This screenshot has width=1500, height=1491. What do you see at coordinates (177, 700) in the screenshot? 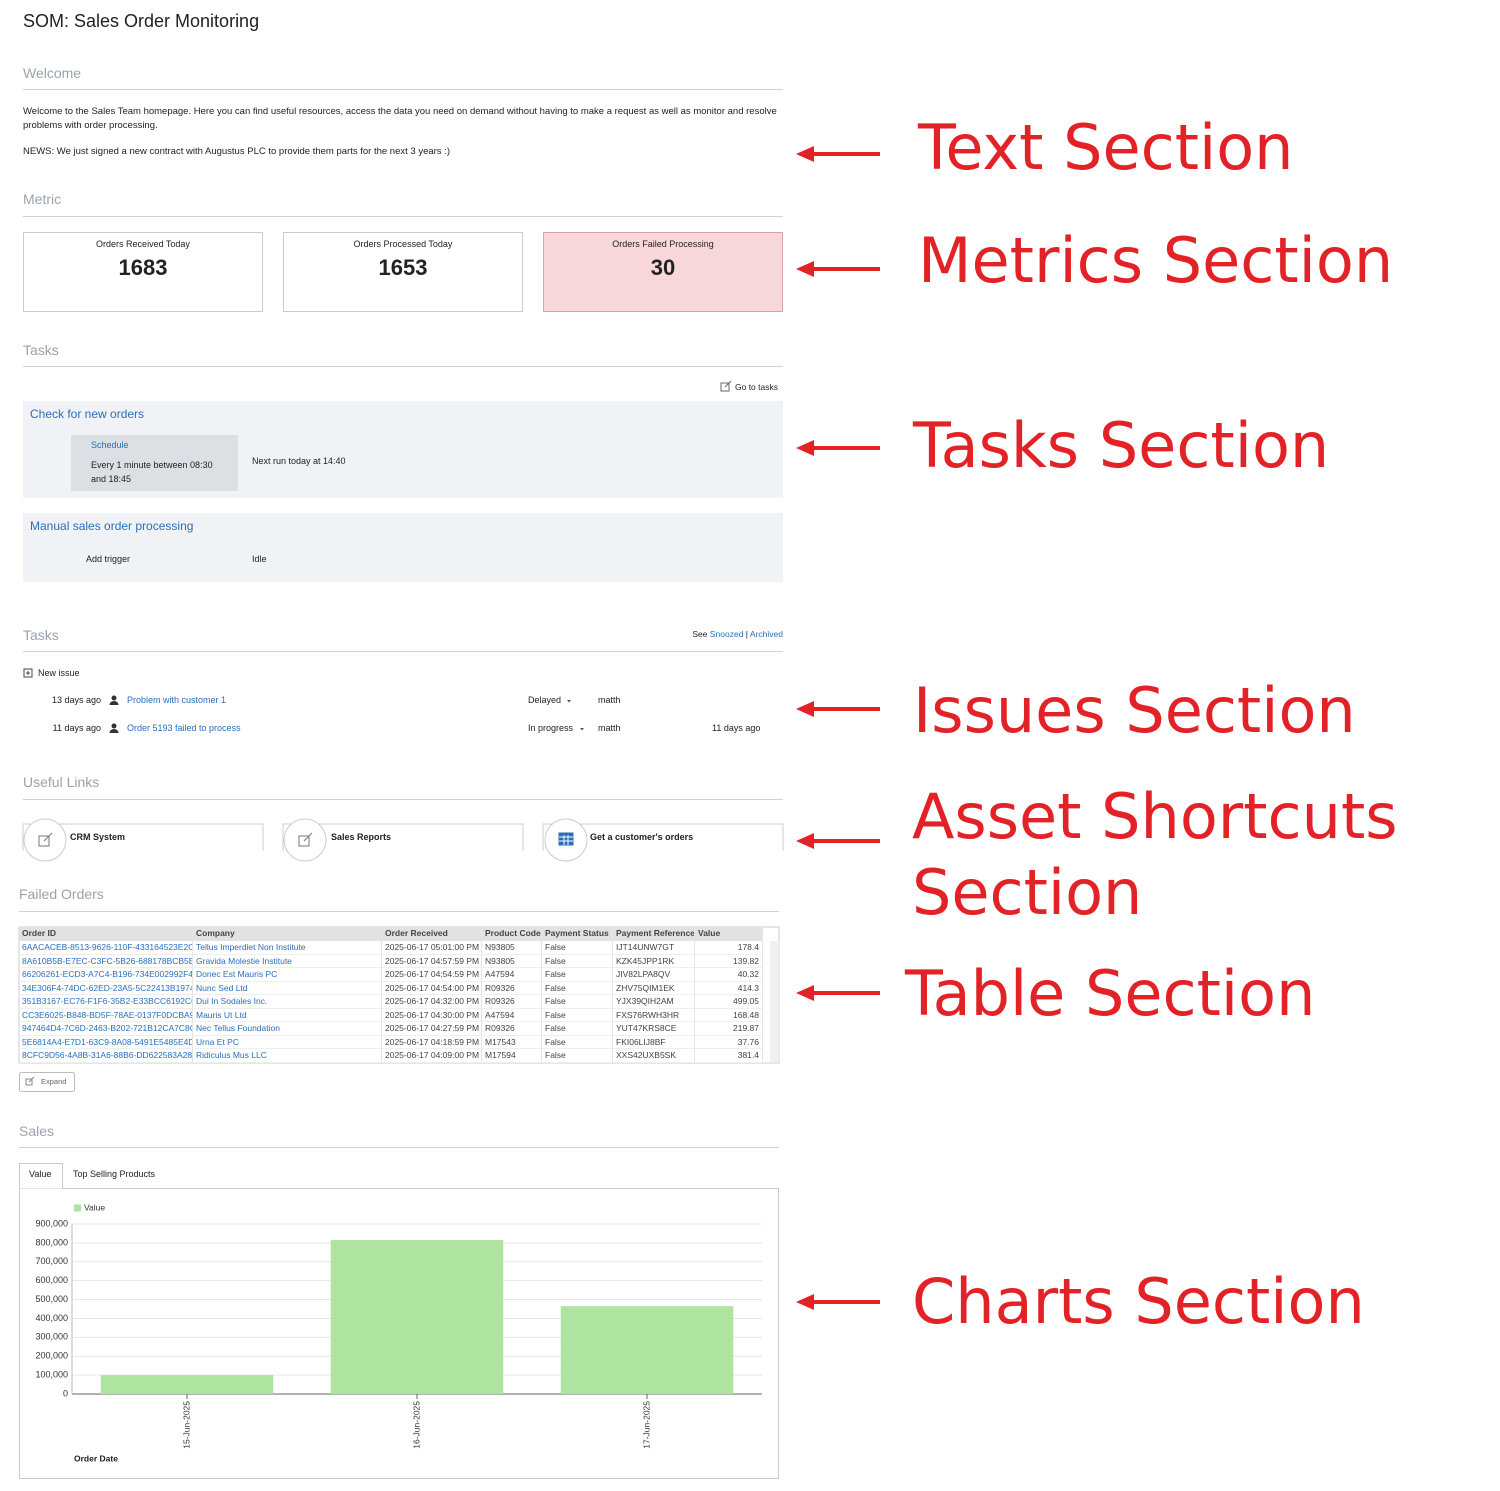
I see `issue-title: Problem with customer 1` at bounding box center [177, 700].